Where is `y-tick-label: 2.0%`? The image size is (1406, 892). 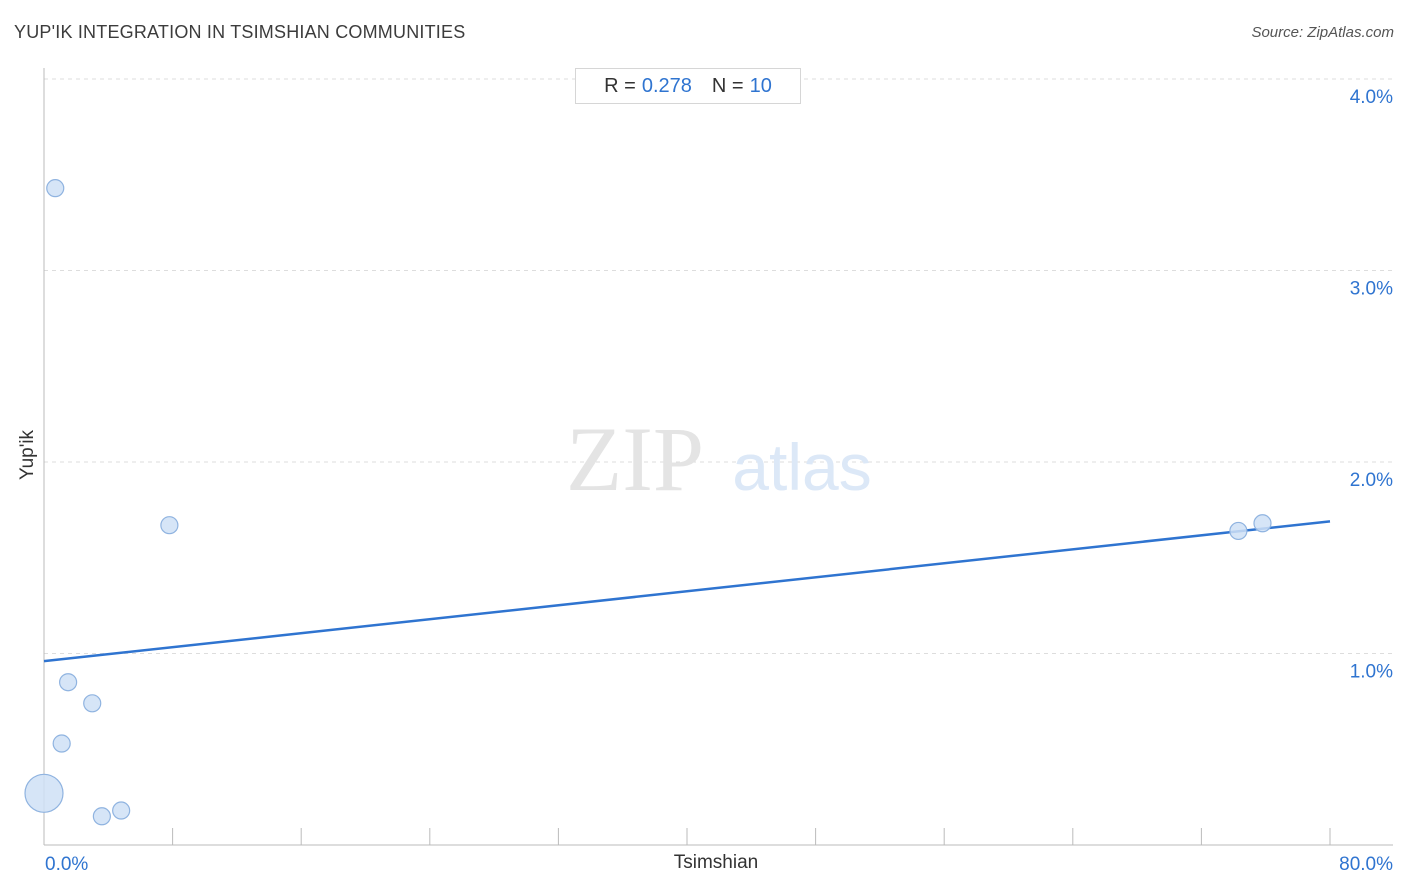 y-tick-label: 2.0% is located at coordinates (1371, 480).